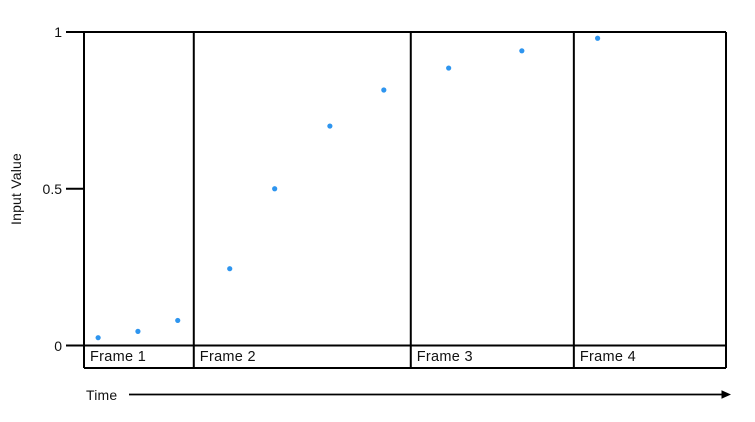  I want to click on x-axis-label: Time, so click(102, 395).